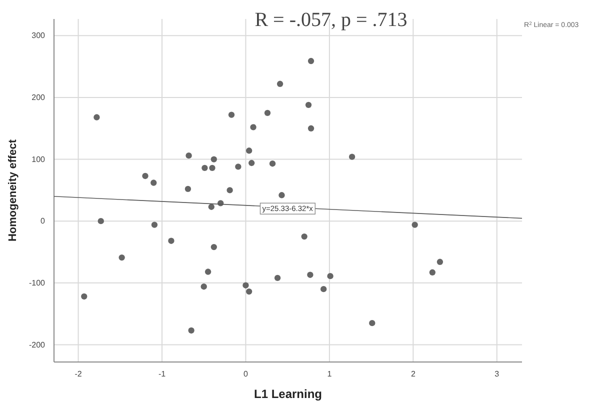  Describe the element at coordinates (13, 190) in the screenshot. I see `y-axis-title: Homogeneity effect` at that location.